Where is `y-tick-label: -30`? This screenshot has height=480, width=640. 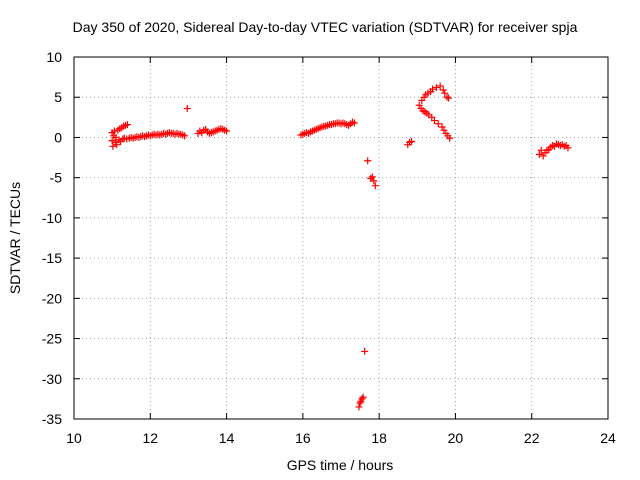
y-tick-label: -30 is located at coordinates (52, 379).